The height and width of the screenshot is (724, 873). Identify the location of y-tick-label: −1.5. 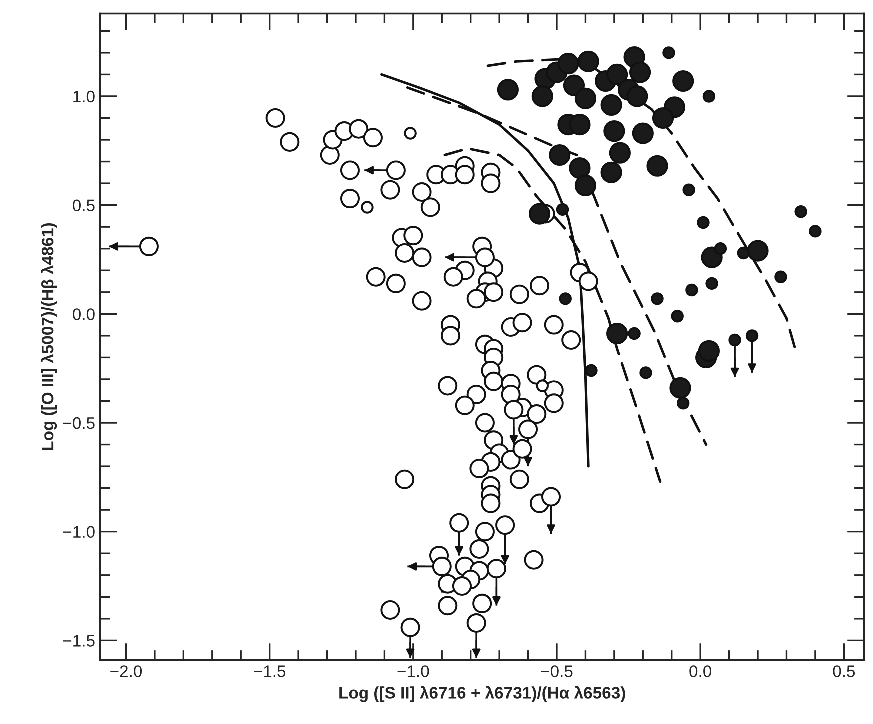
(79, 641).